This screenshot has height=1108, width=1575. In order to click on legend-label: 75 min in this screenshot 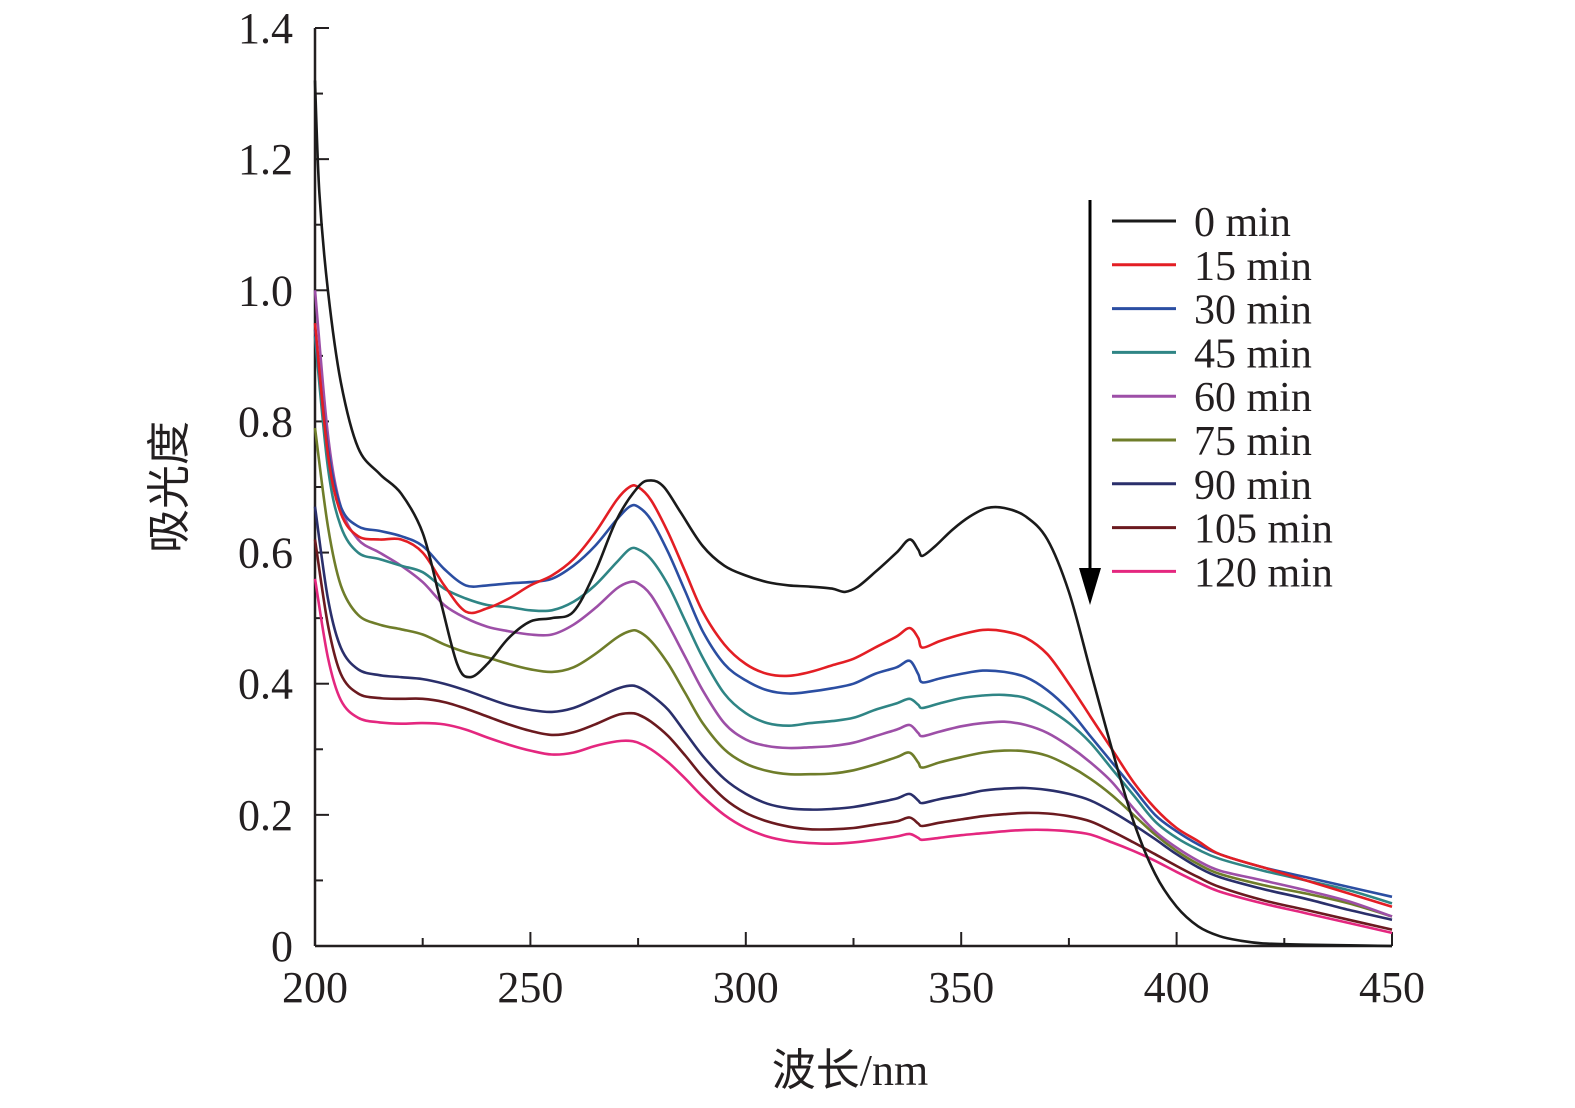, I will do `click(1253, 442)`.